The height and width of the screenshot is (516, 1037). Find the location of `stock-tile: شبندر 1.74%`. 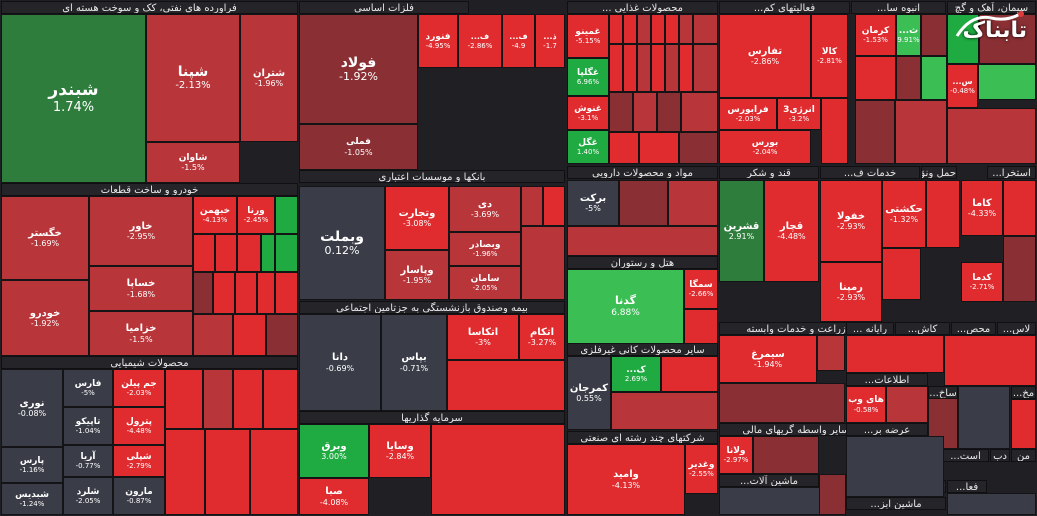

stock-tile: شبندر 1.74% is located at coordinates (73, 98).